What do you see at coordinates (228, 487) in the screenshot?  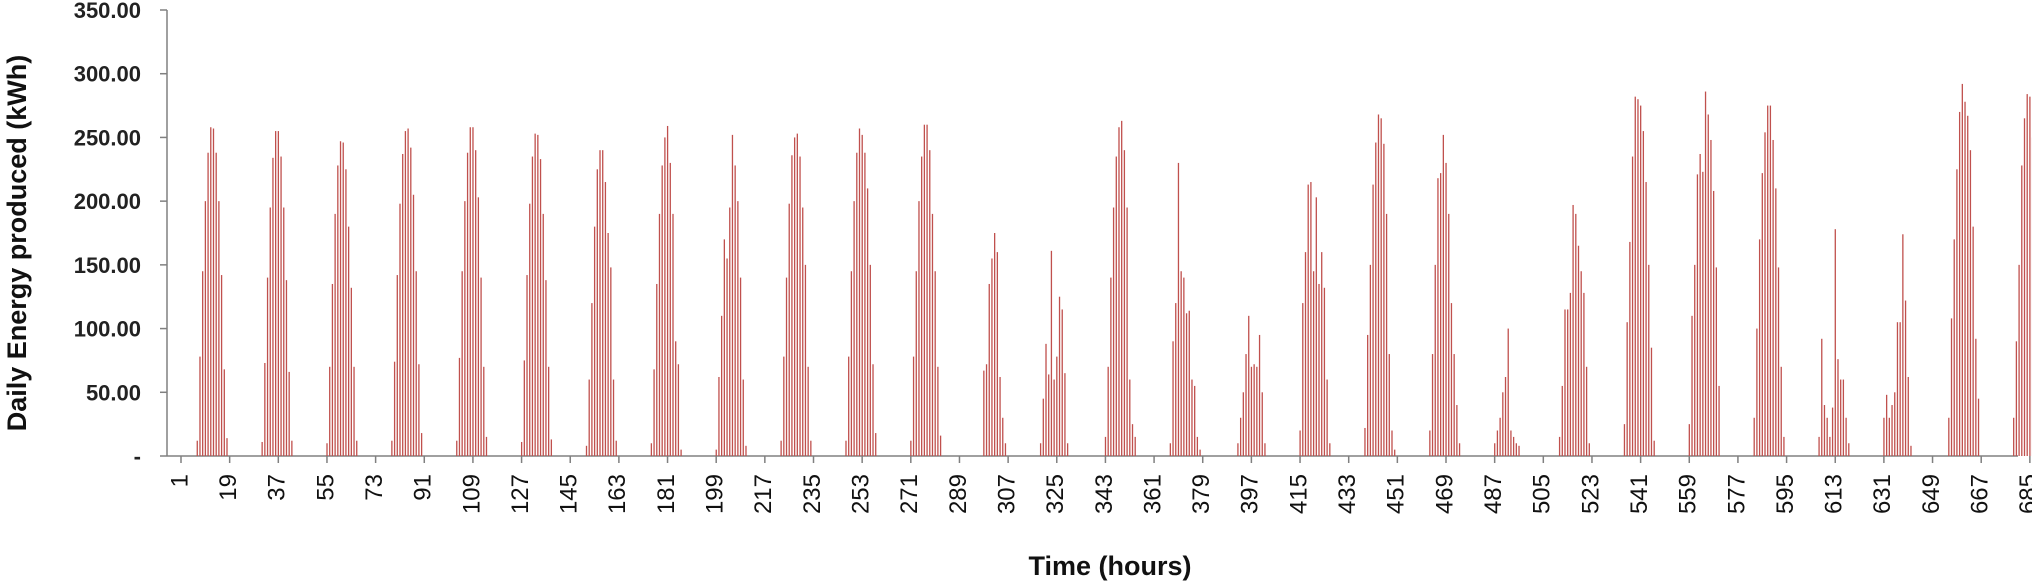 I see `x-tick-label: 19` at bounding box center [228, 487].